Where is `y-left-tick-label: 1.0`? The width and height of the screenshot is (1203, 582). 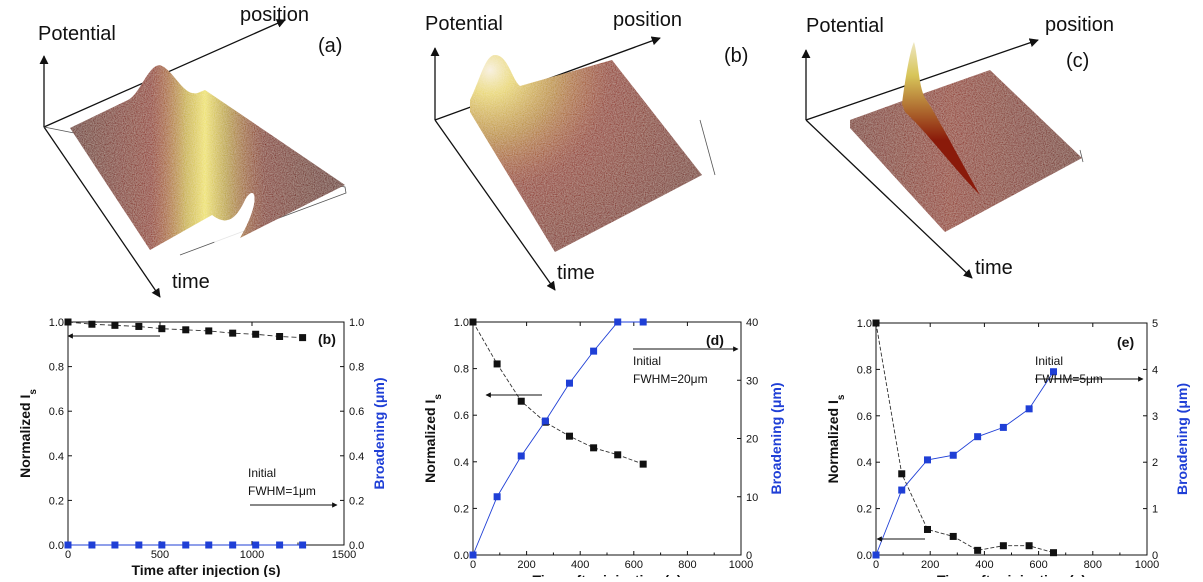 y-left-tick-label: 1.0 is located at coordinates (56, 323).